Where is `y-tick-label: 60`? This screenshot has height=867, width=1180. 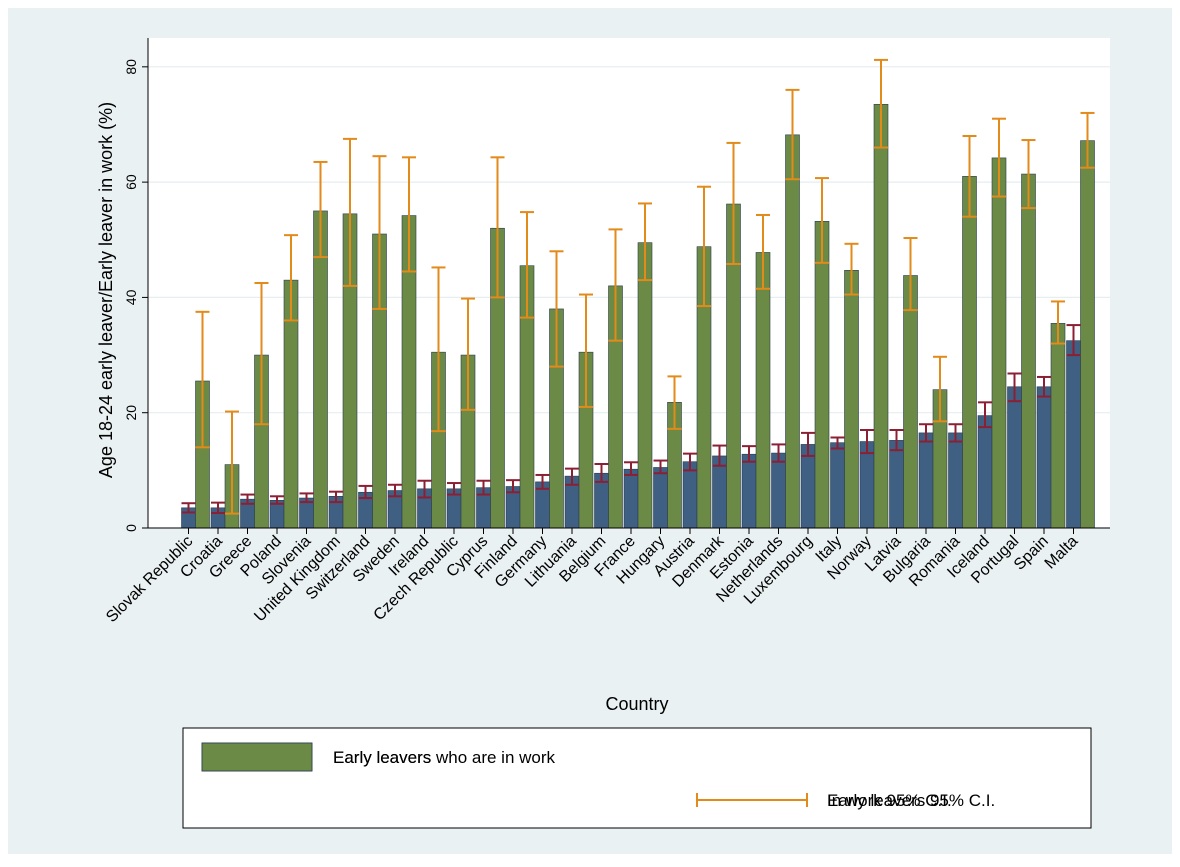 y-tick-label: 60 is located at coordinates (131, 182).